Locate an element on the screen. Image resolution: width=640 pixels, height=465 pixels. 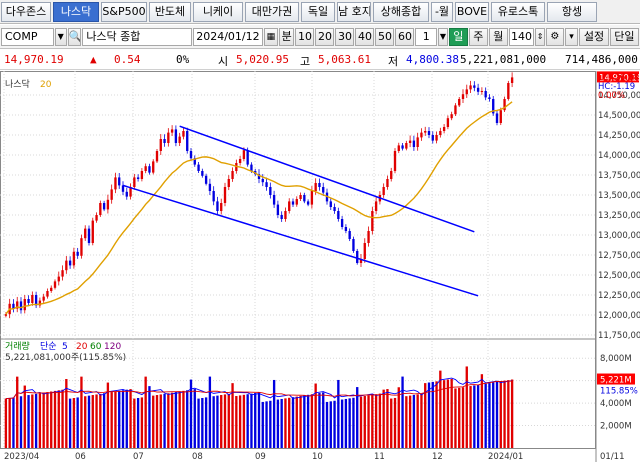
minute-button: 분 is located at coordinates (286, 36).